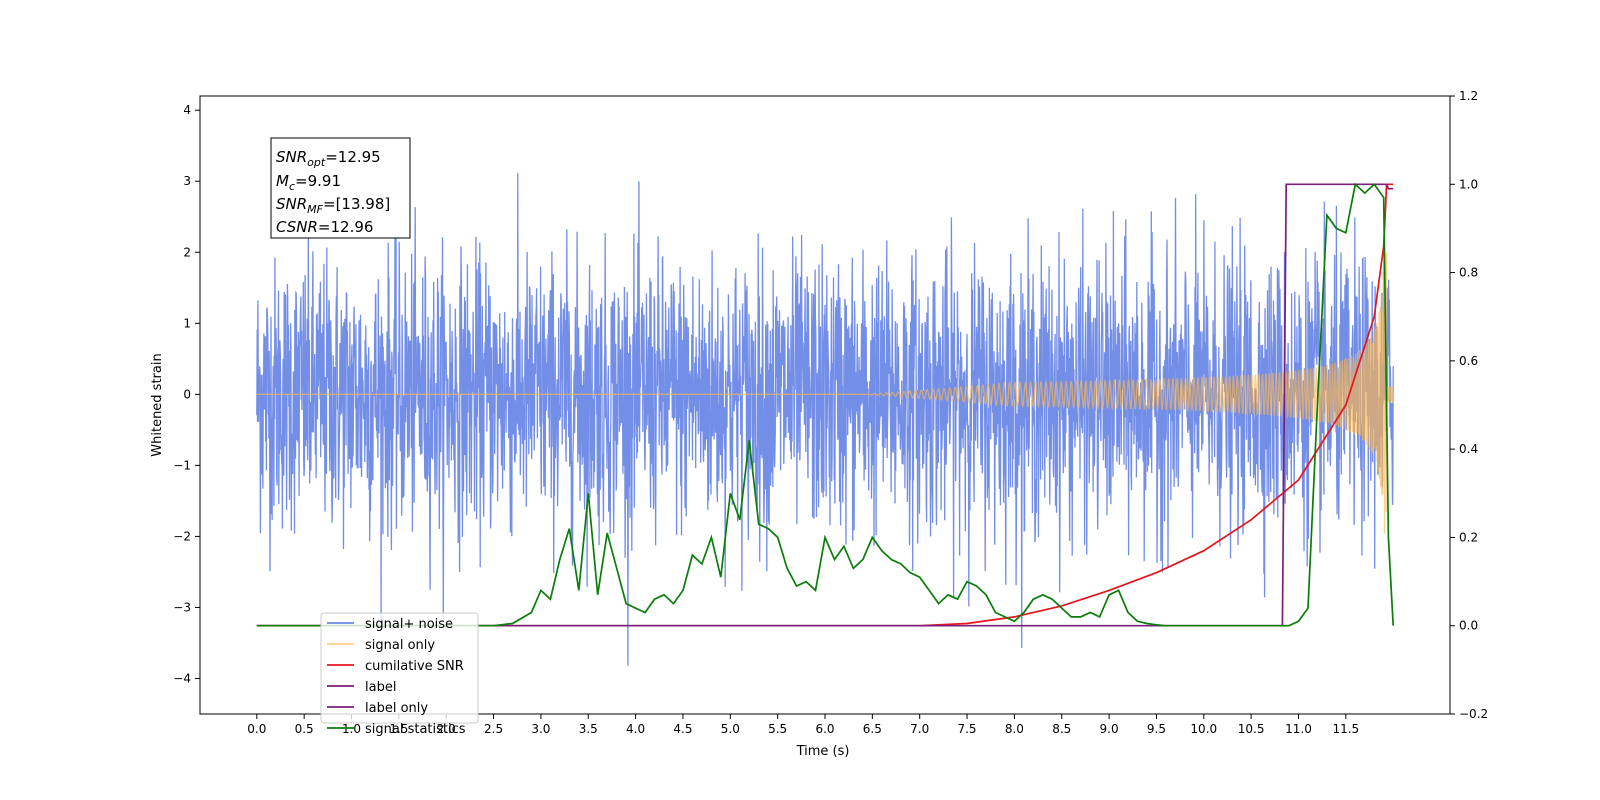 This screenshot has height=800, width=1600. Describe the element at coordinates (1345, 729) in the screenshot. I see `x-tick-label: 11.5` at that location.